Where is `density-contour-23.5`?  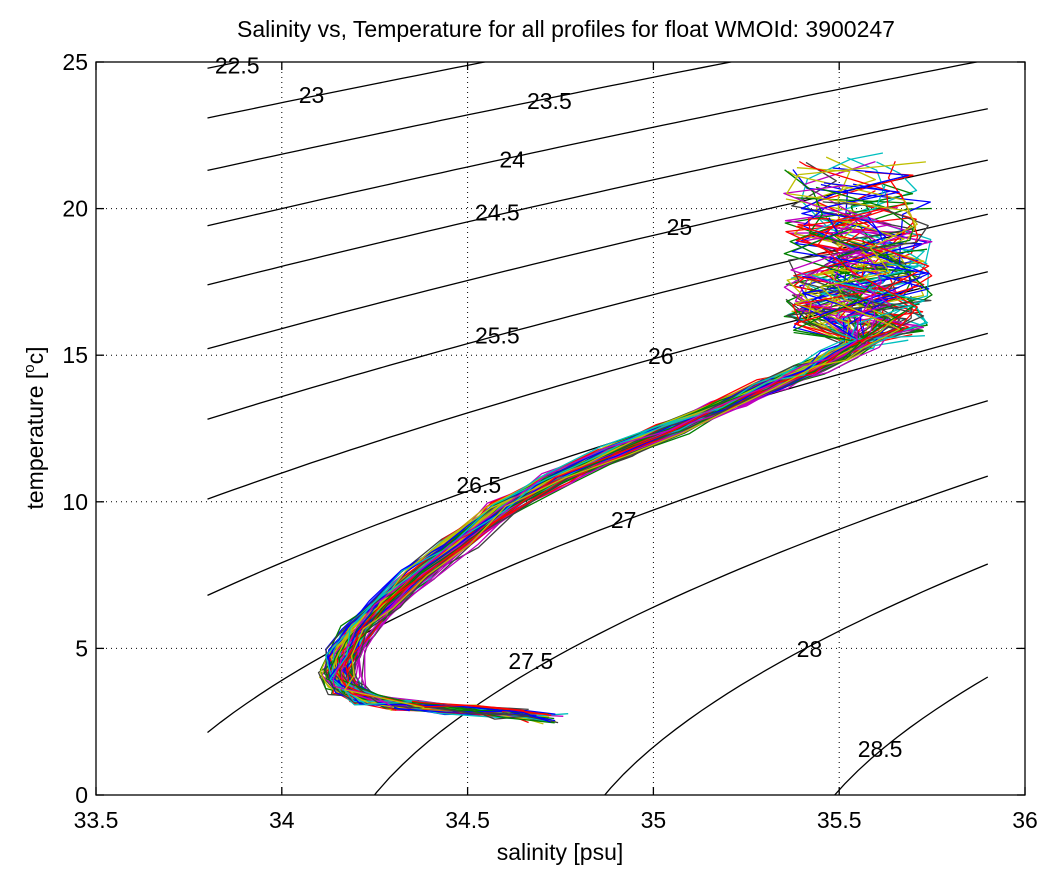 density-contour-23.5 is located at coordinates (471, 117).